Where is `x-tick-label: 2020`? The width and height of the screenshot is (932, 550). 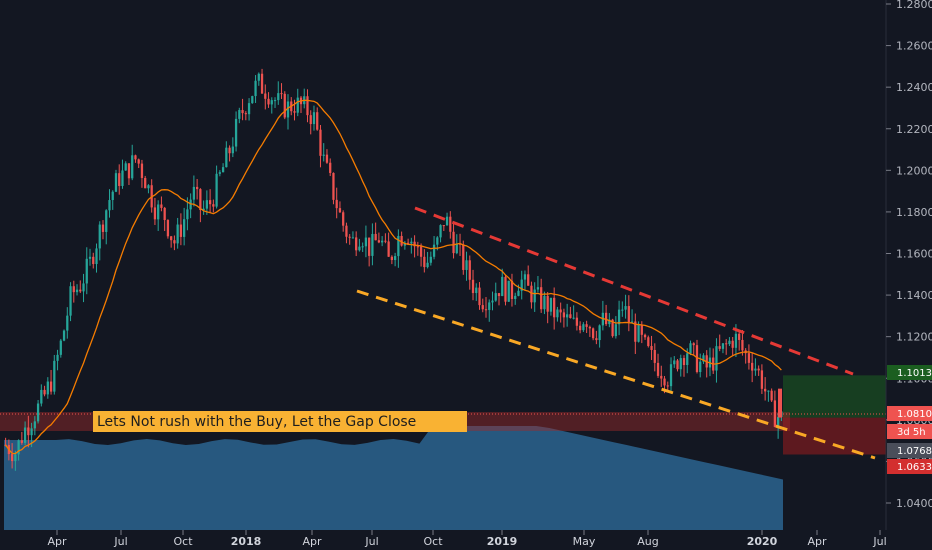
x-tick-label: 2020 is located at coordinates (762, 541).